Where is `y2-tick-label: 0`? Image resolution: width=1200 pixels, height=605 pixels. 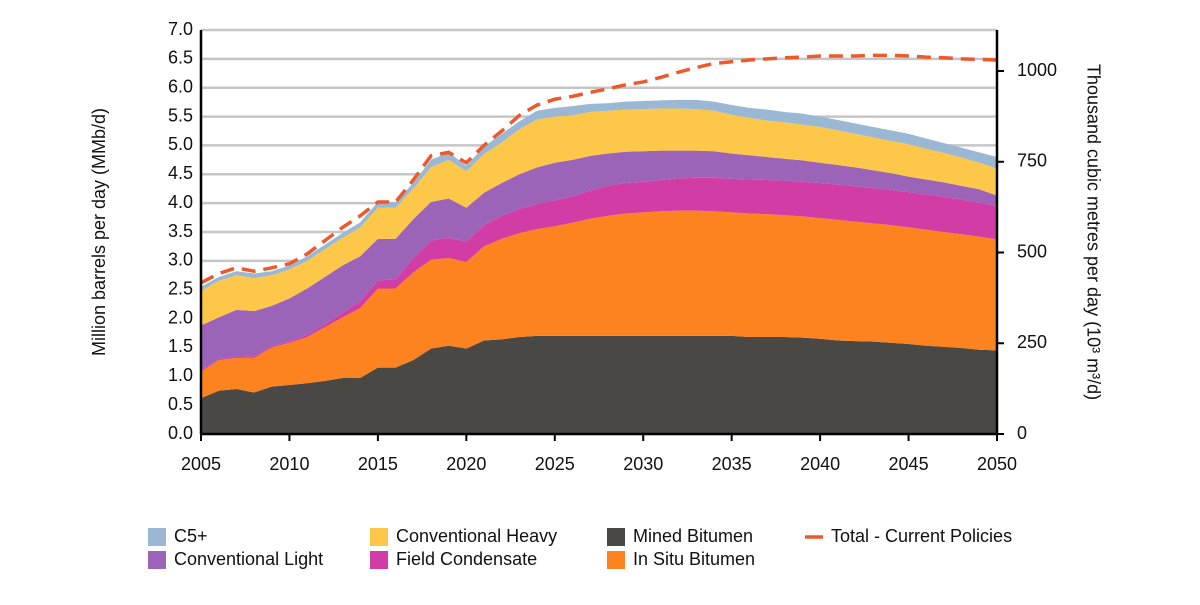 y2-tick-label: 0 is located at coordinates (1022, 433).